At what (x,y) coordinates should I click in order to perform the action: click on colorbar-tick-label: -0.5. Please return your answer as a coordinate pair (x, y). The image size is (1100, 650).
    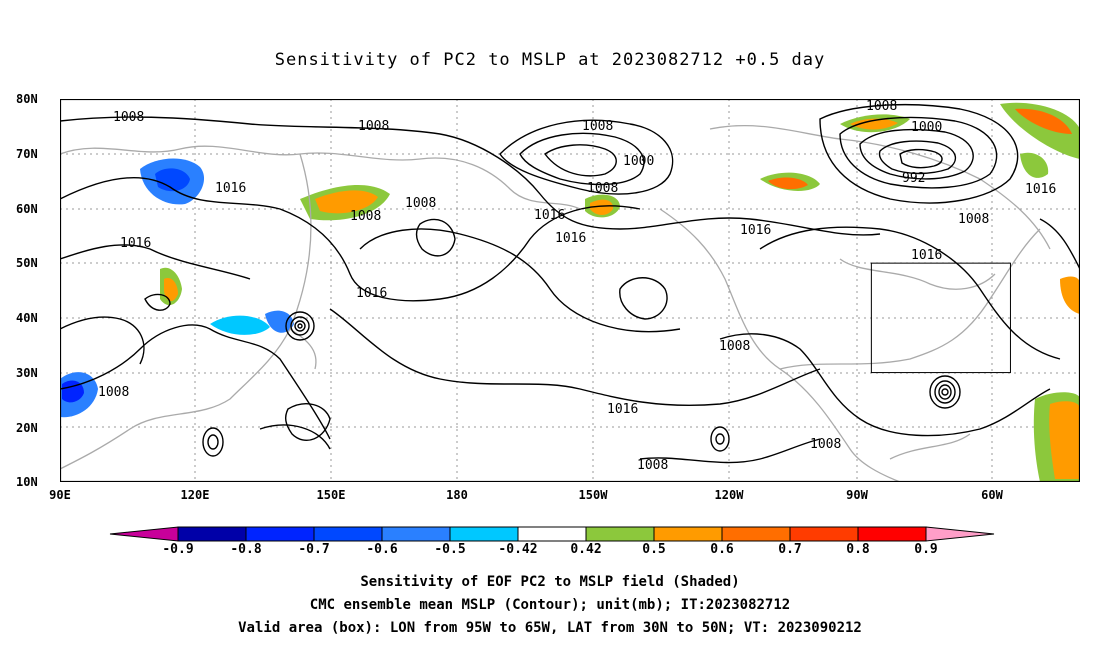
    Looking at the image, I should click on (450, 549).